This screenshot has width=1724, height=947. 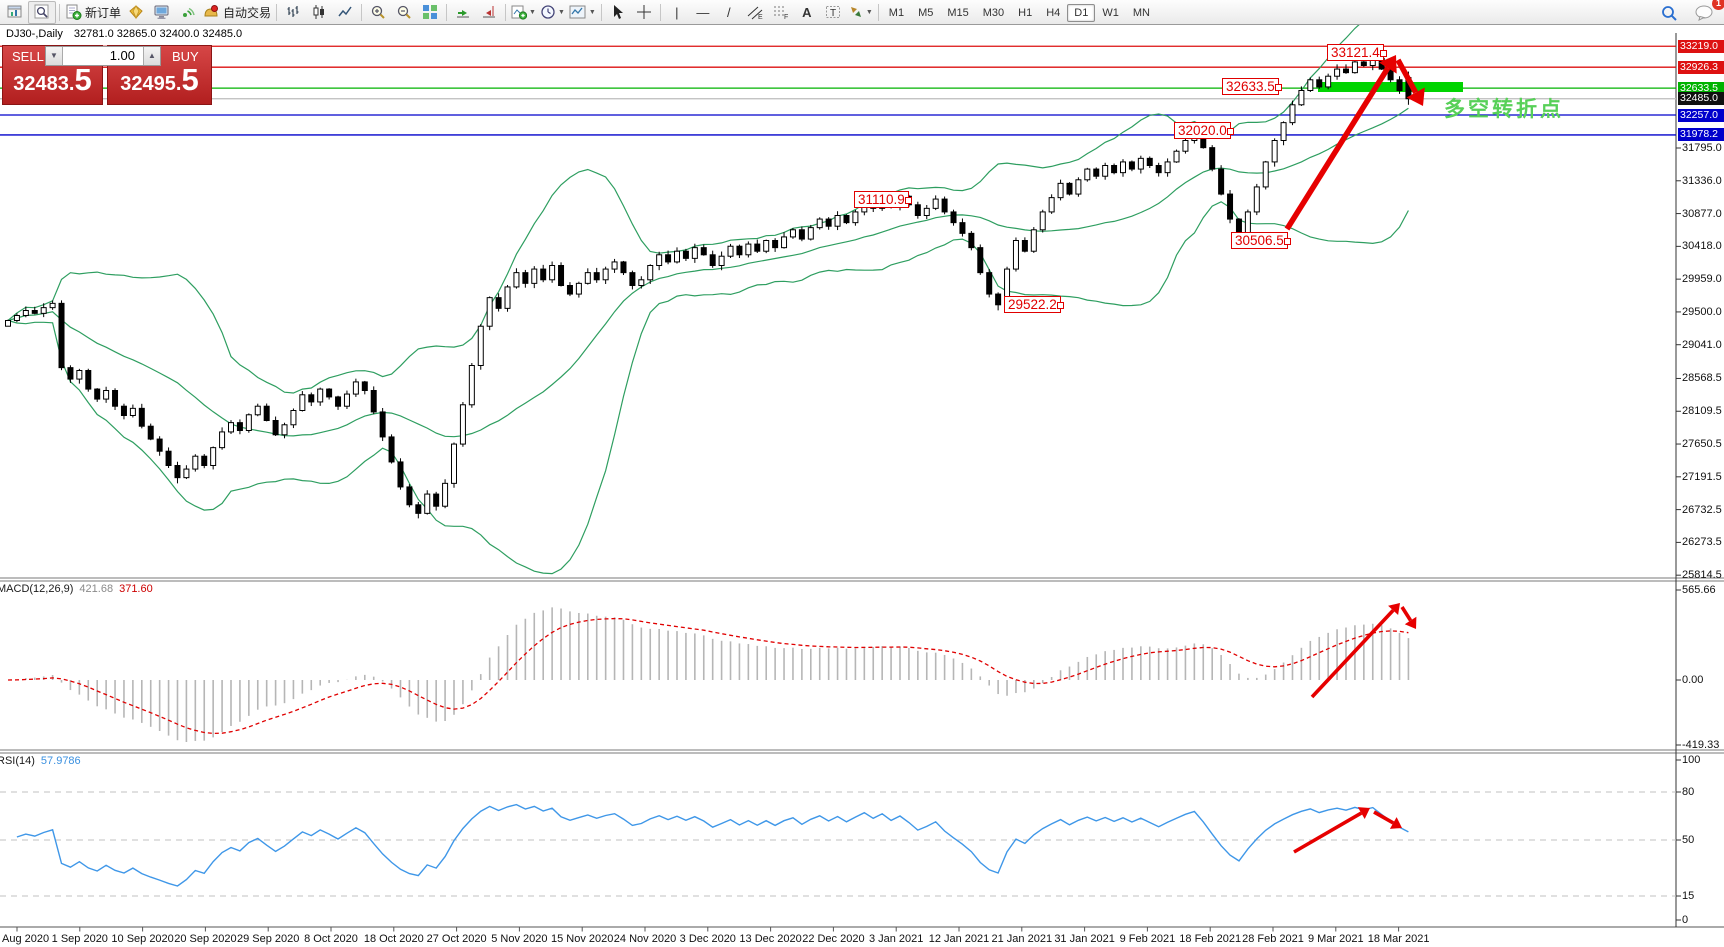 What do you see at coordinates (883, 199) in the screenshot?
I see `price-annotation: 31110.9` at bounding box center [883, 199].